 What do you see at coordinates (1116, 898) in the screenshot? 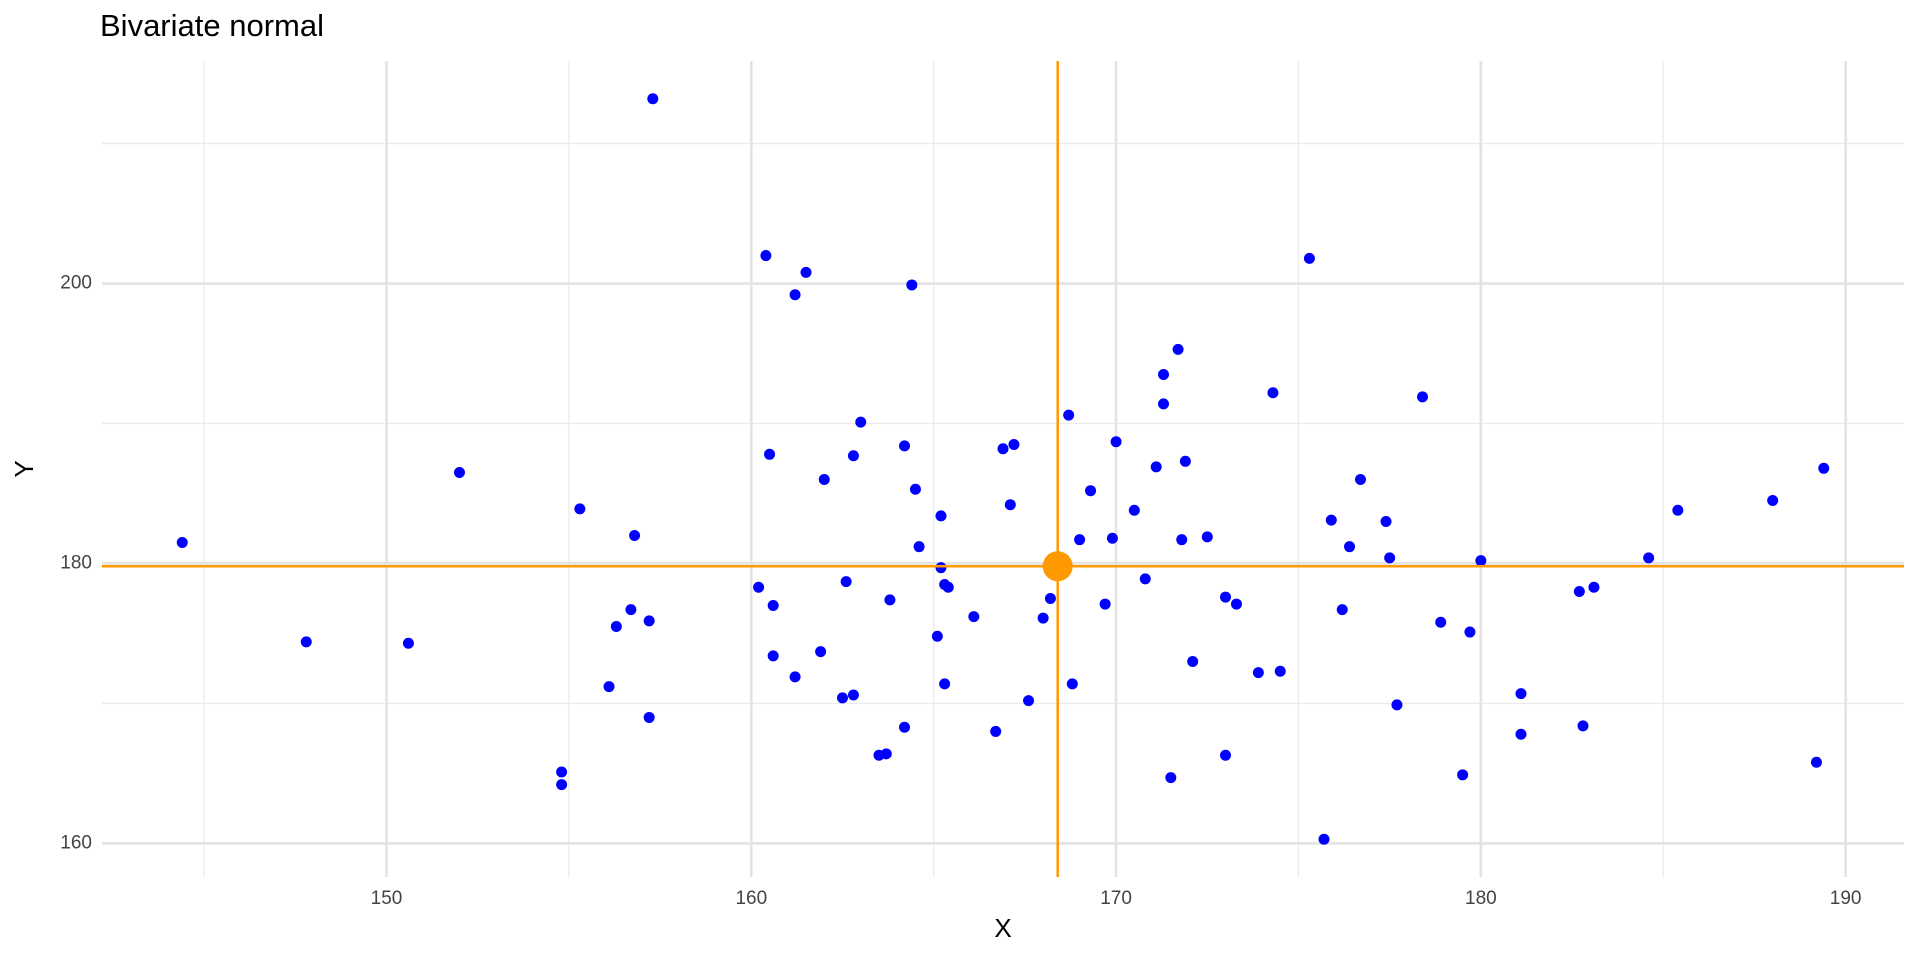
I see `x-tick-label: 170` at bounding box center [1116, 898].